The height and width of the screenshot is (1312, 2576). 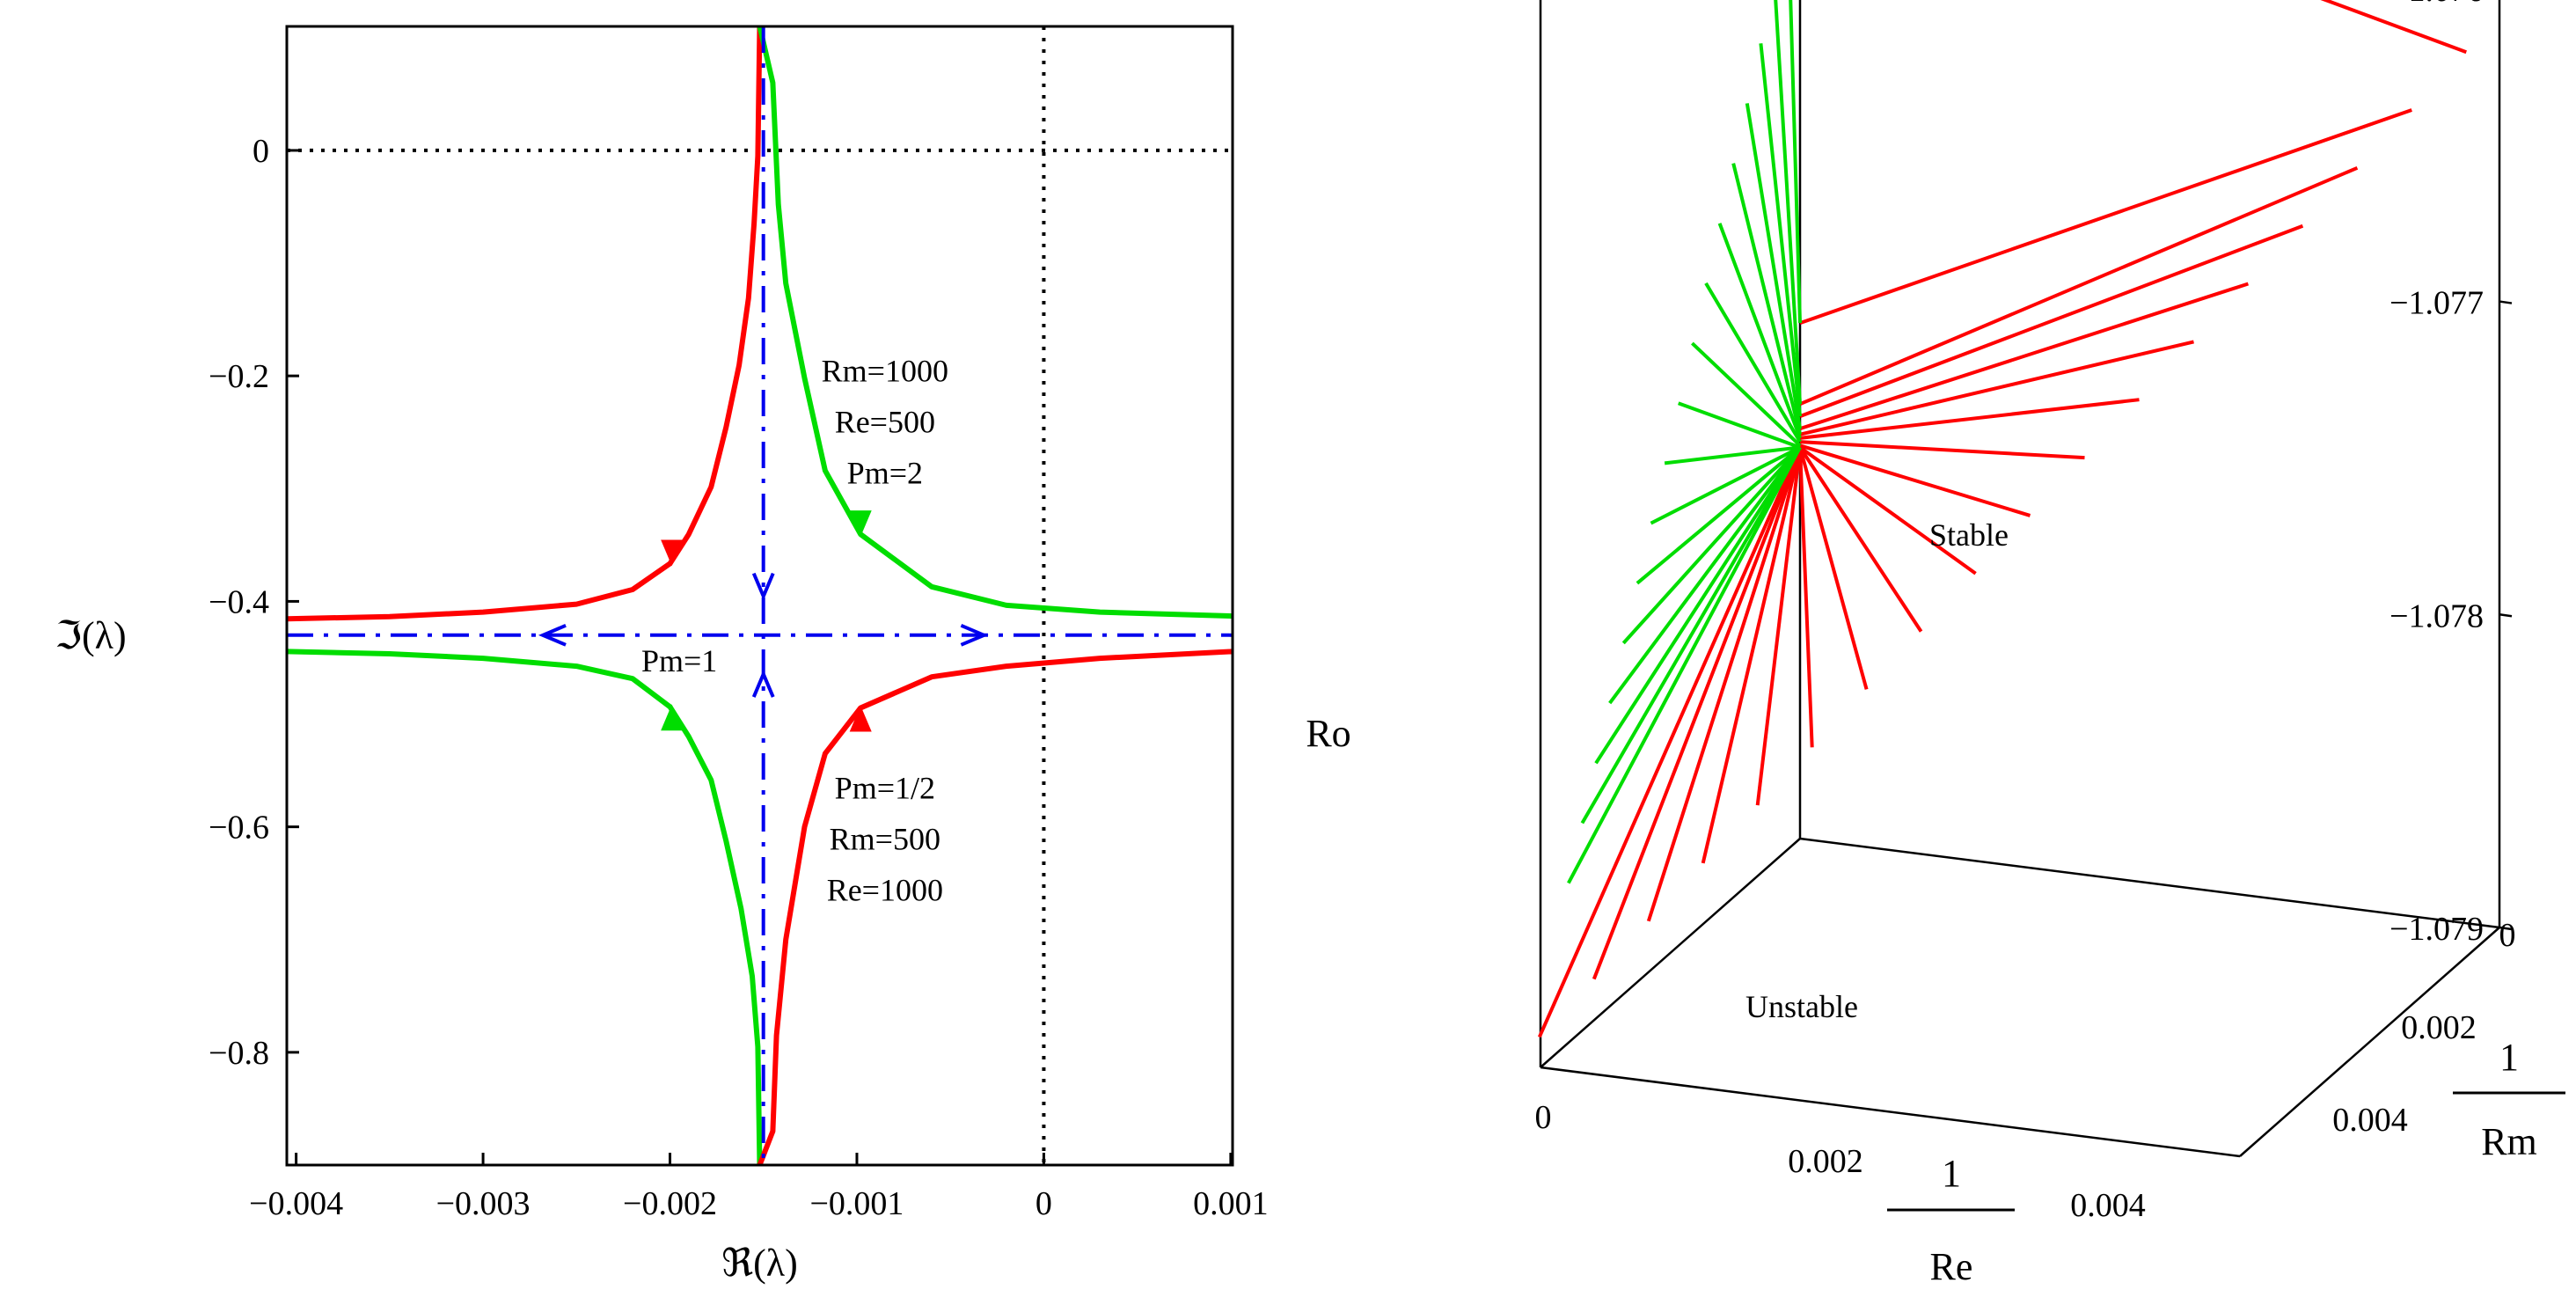 What do you see at coordinates (1969, 535) in the screenshot?
I see `annotation-stable: Stable` at bounding box center [1969, 535].